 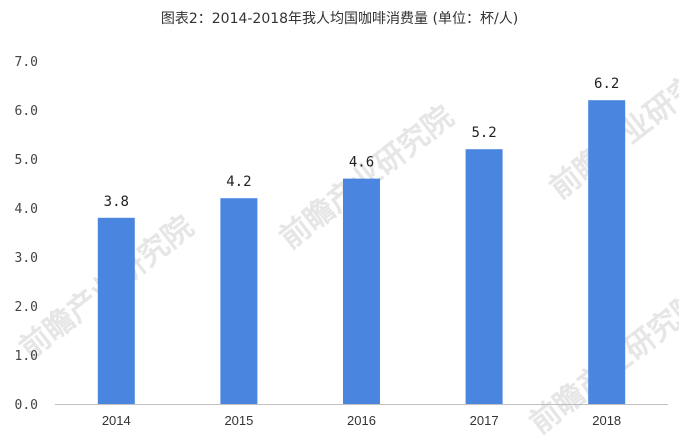 What do you see at coordinates (483, 133) in the screenshot?
I see `data-label: 5.2` at bounding box center [483, 133].